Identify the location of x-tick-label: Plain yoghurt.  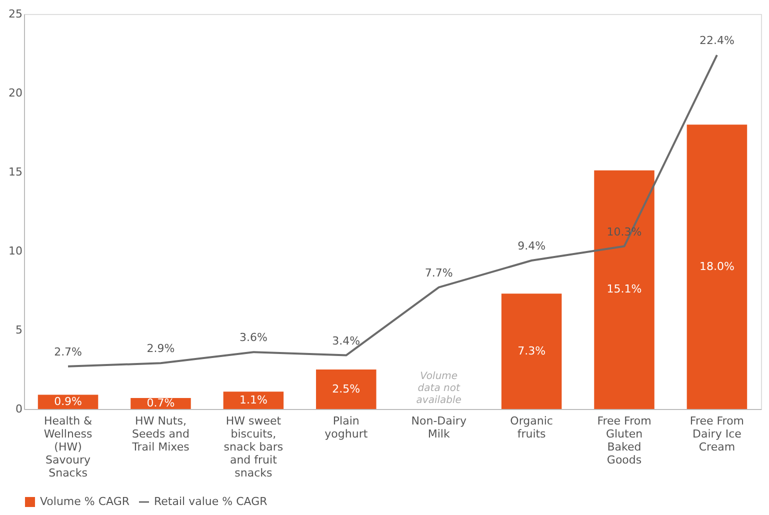
(346, 427).